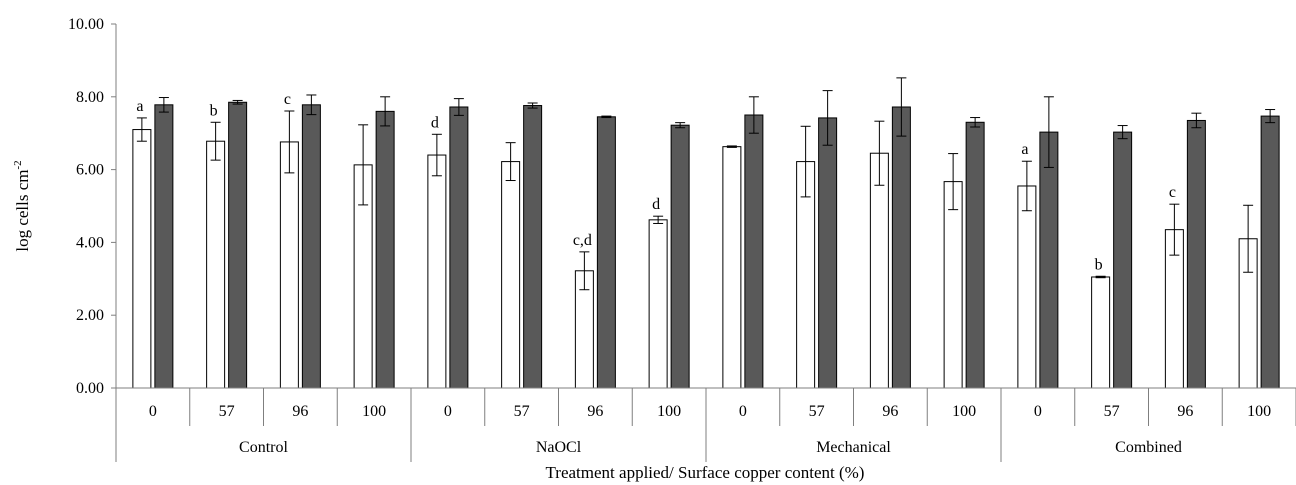 This screenshot has width=1296, height=485. I want to click on y-tick-label: 8.00, so click(90, 97).